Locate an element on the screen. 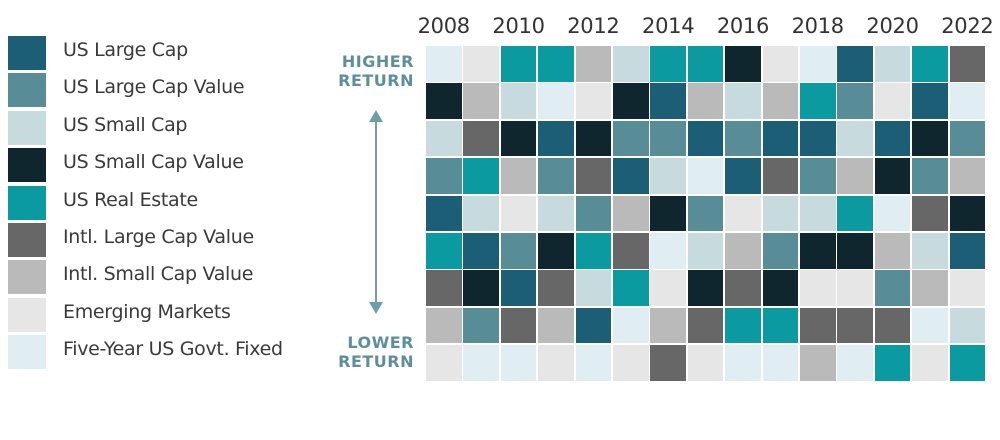  legend-label: Intl. Large Cap Value is located at coordinates (158, 237).